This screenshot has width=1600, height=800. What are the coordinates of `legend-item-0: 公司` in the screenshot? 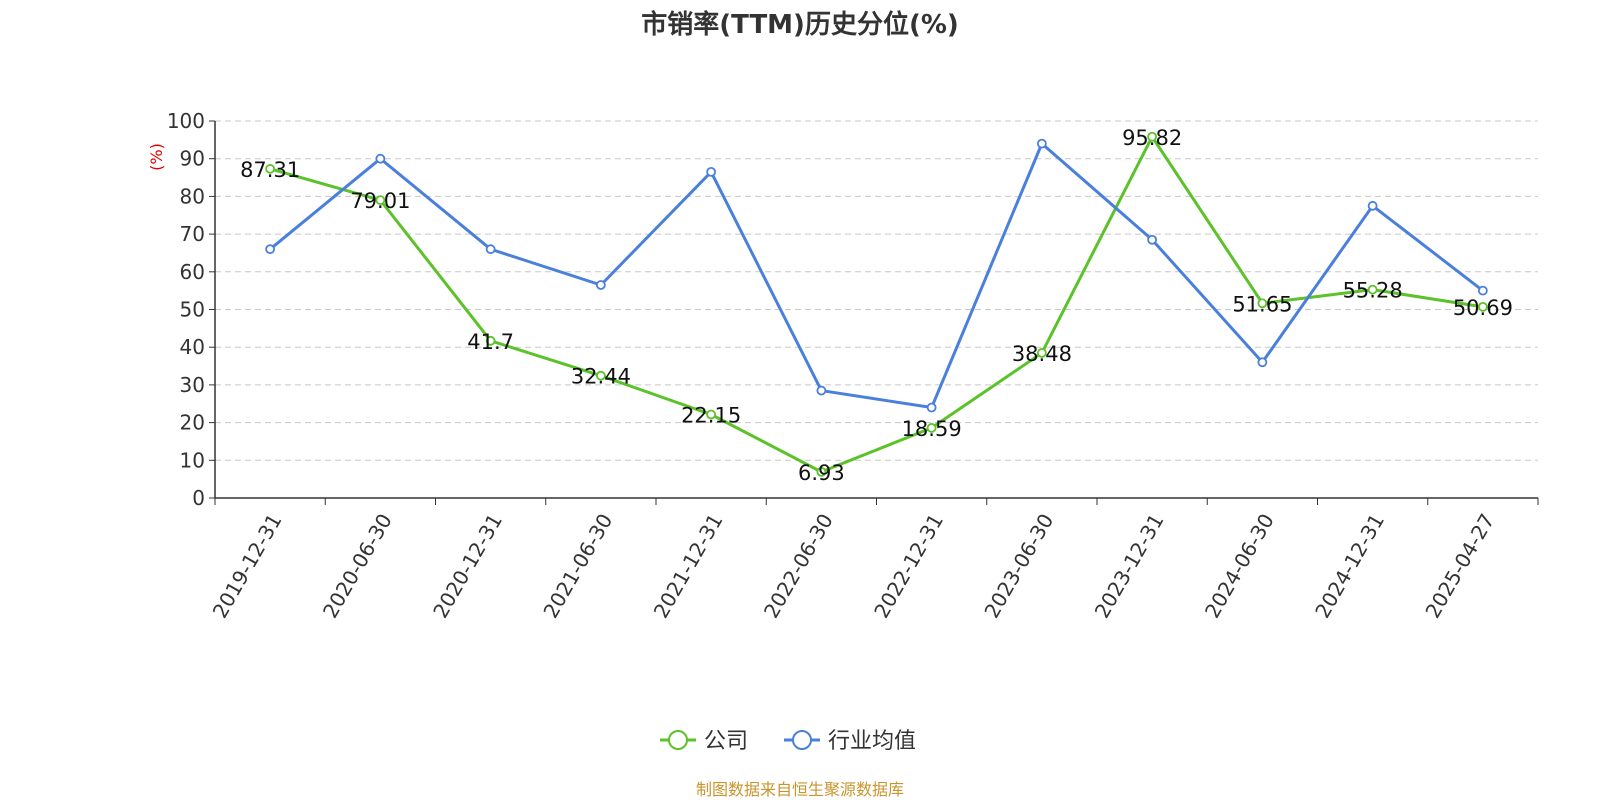 It's located at (704, 741).